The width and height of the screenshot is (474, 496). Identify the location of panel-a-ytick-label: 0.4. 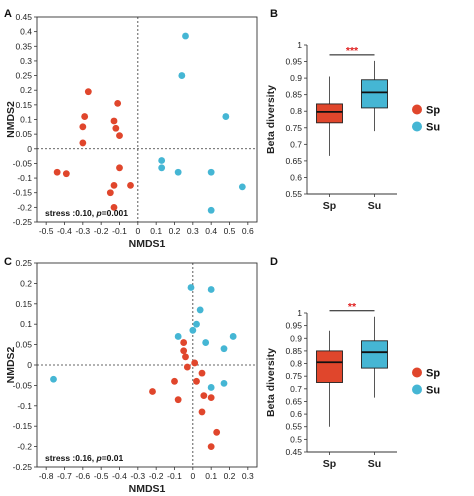
(26, 32).